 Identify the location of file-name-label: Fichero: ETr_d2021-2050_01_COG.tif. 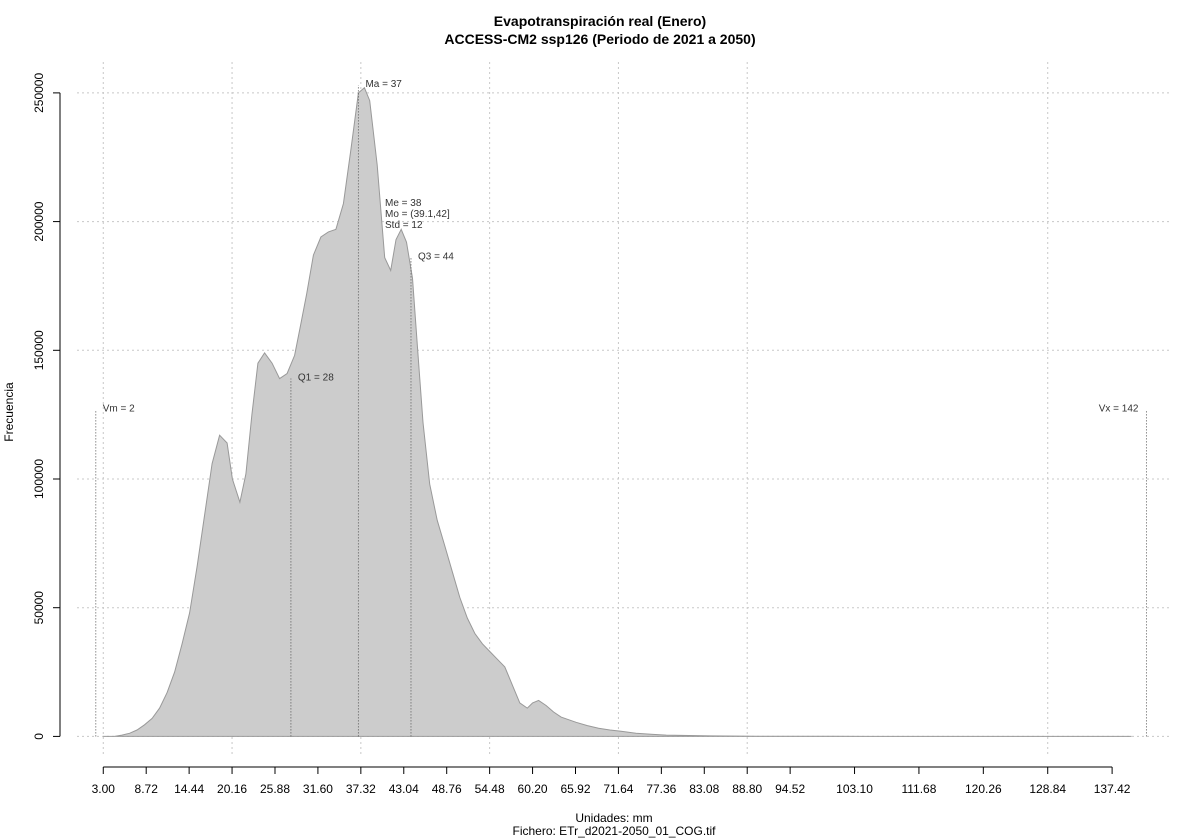
(615, 831).